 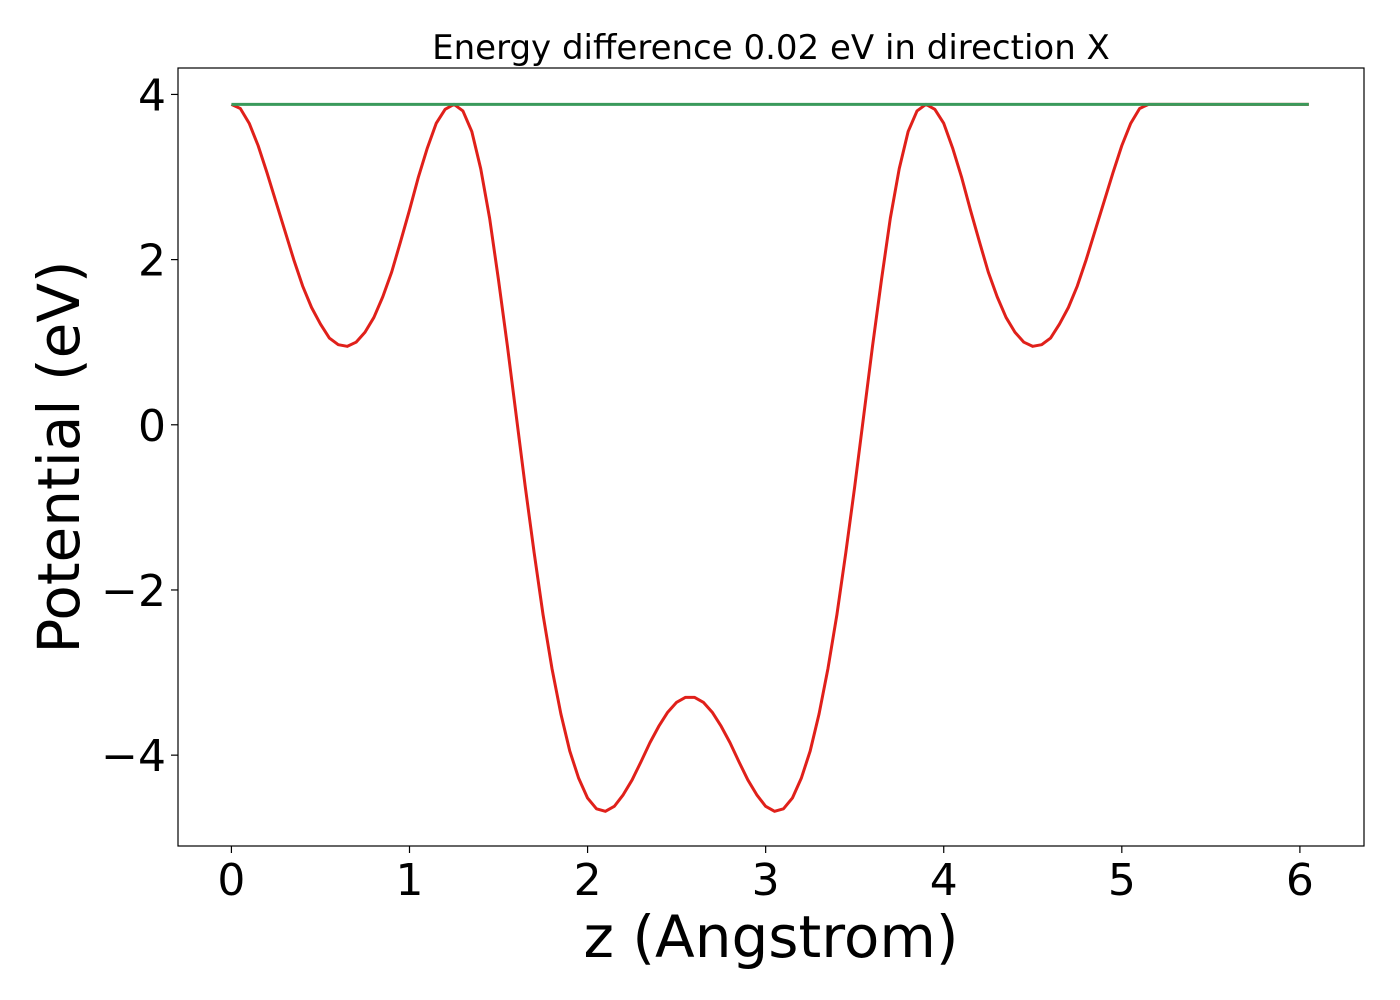 I want to click on y-tick-label: −2, so click(x=133, y=591).